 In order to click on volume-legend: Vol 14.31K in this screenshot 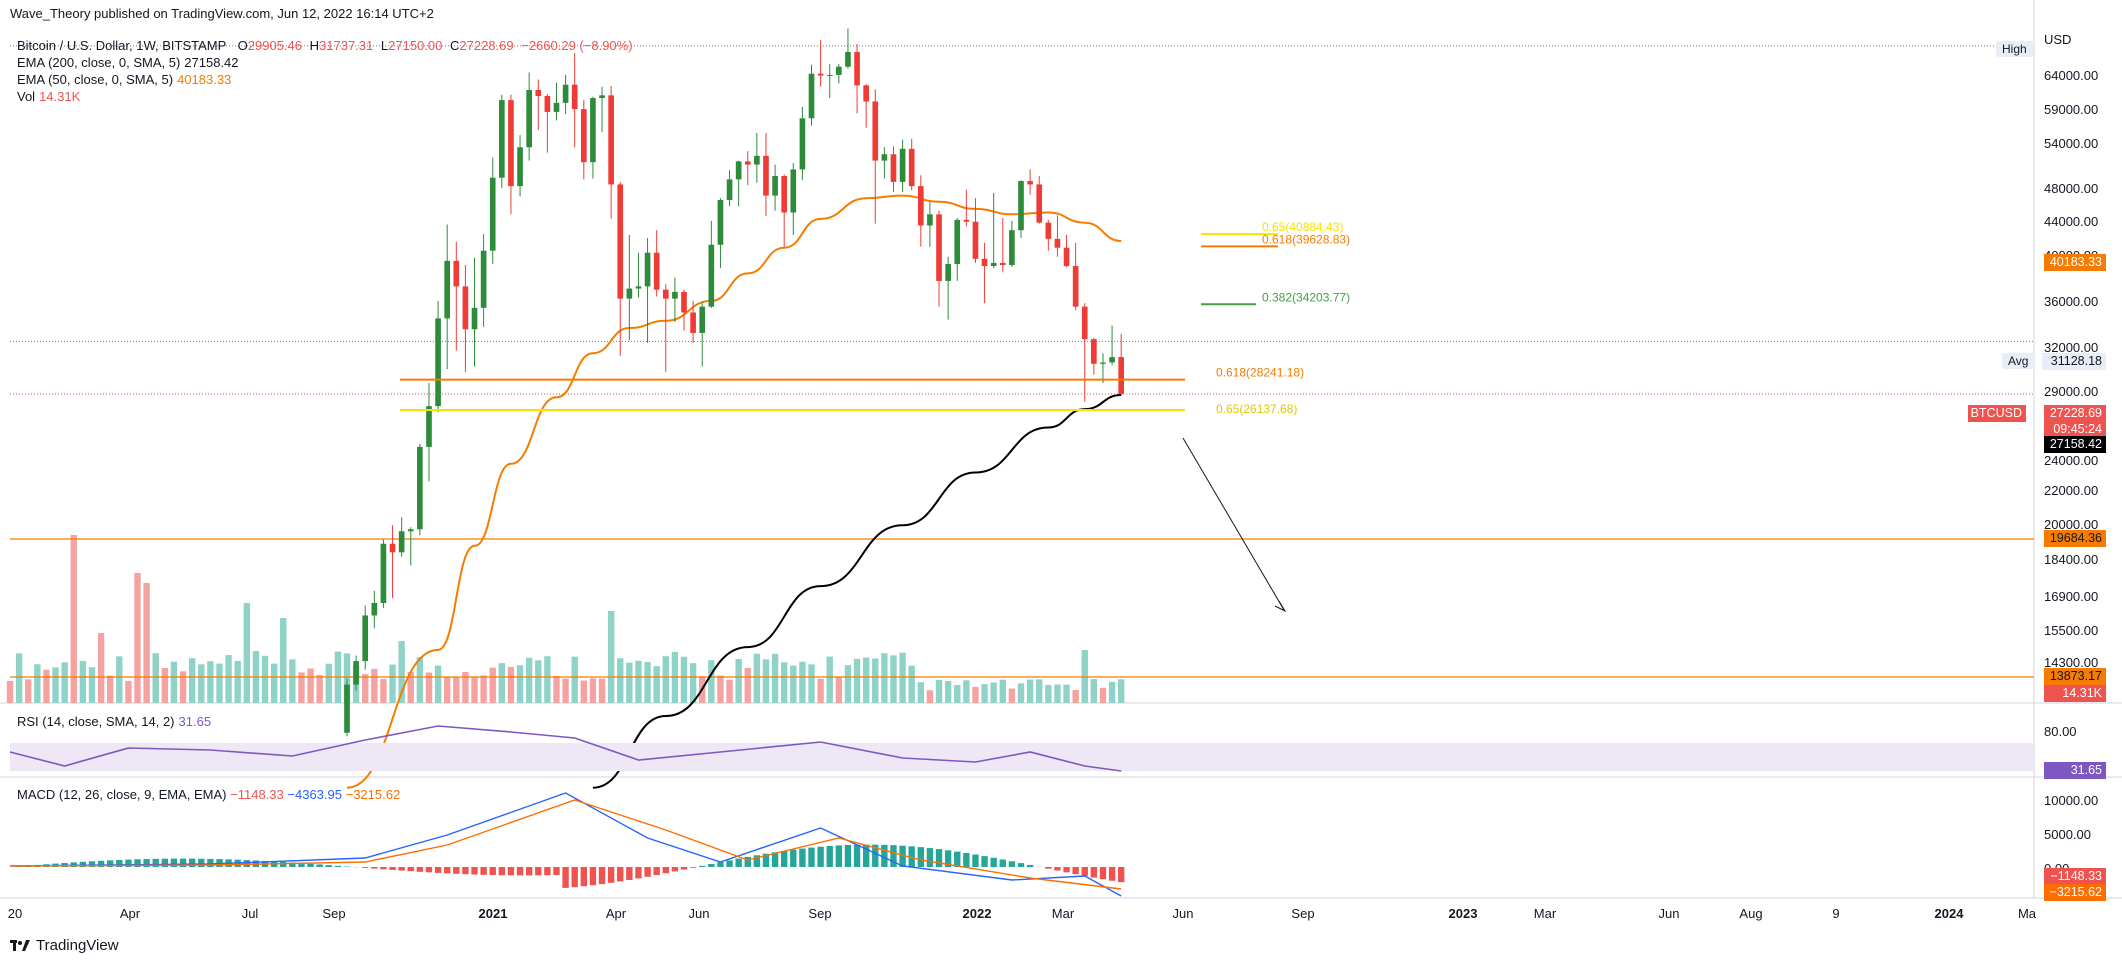, I will do `click(48, 96)`.